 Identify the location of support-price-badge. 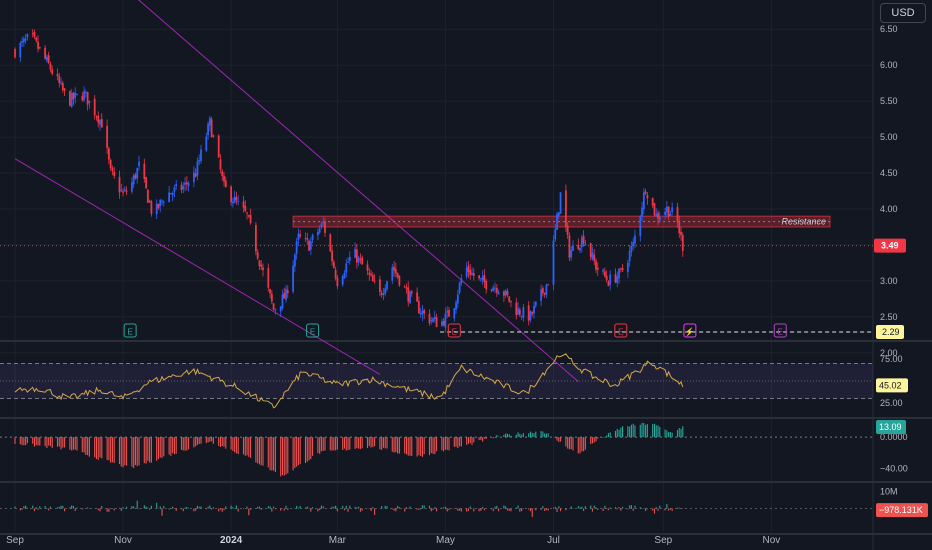
(890, 331).